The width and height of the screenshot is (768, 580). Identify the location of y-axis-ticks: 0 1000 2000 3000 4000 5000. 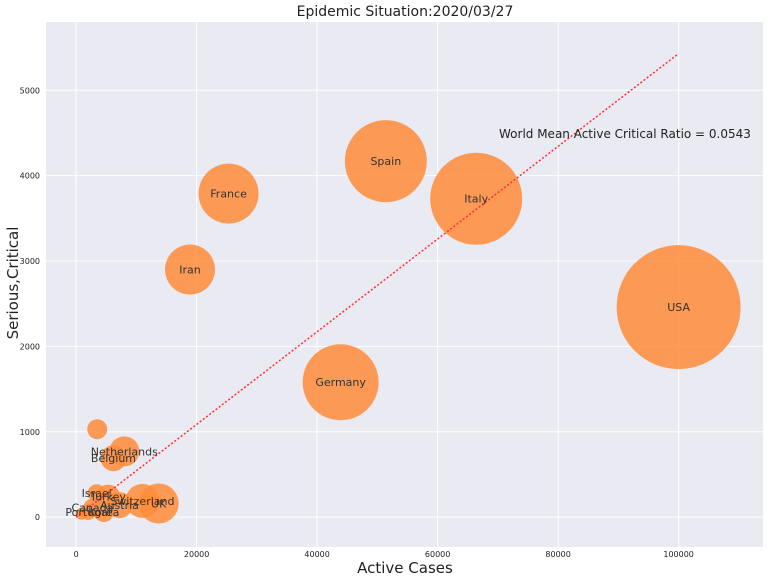
(30, 304).